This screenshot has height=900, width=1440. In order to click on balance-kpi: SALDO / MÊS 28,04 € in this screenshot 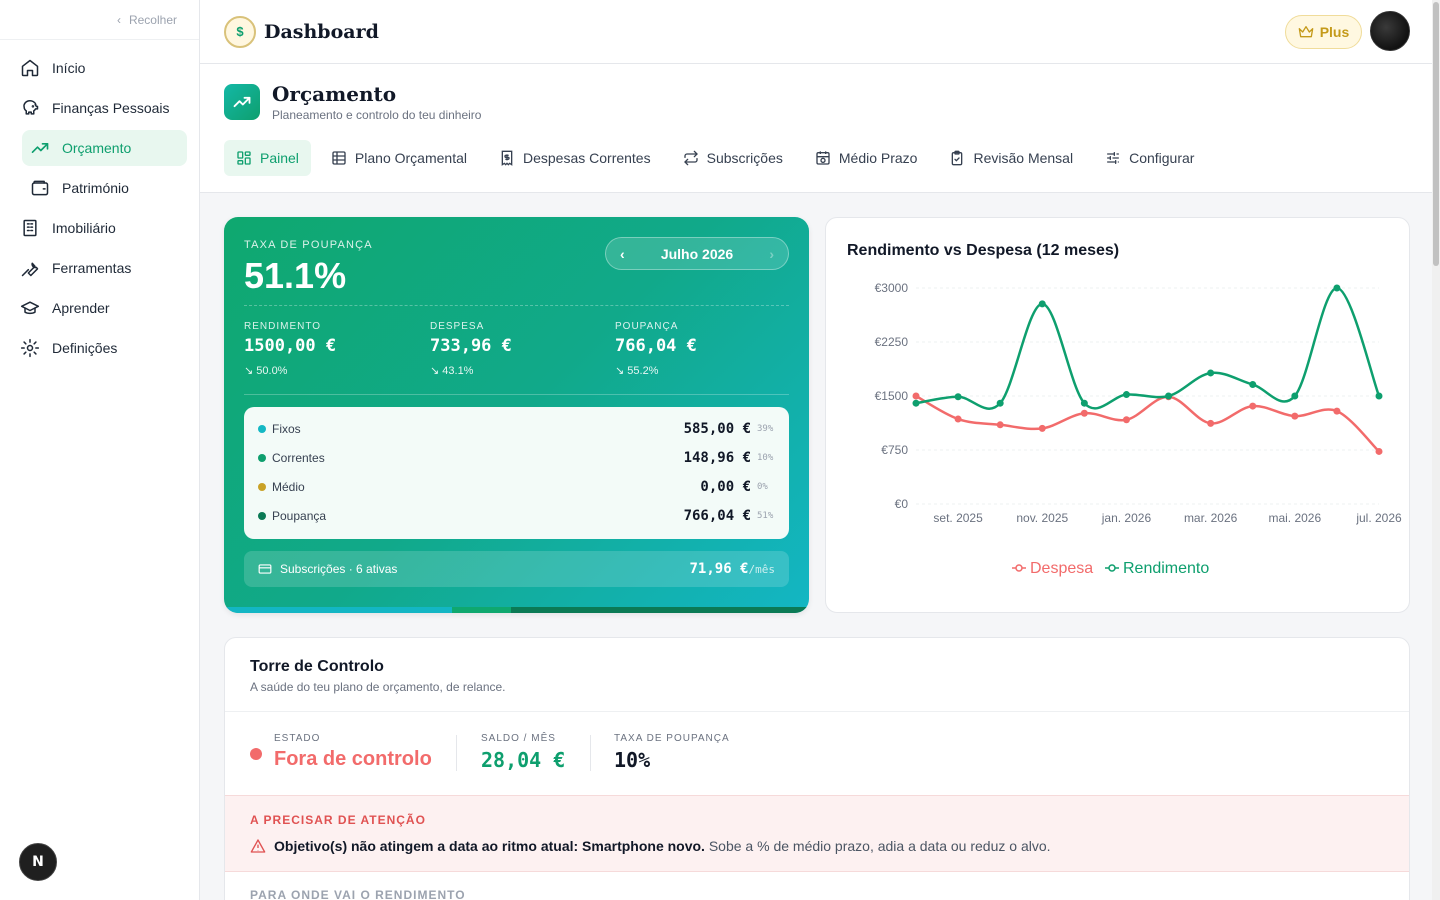, I will do `click(523, 752)`.